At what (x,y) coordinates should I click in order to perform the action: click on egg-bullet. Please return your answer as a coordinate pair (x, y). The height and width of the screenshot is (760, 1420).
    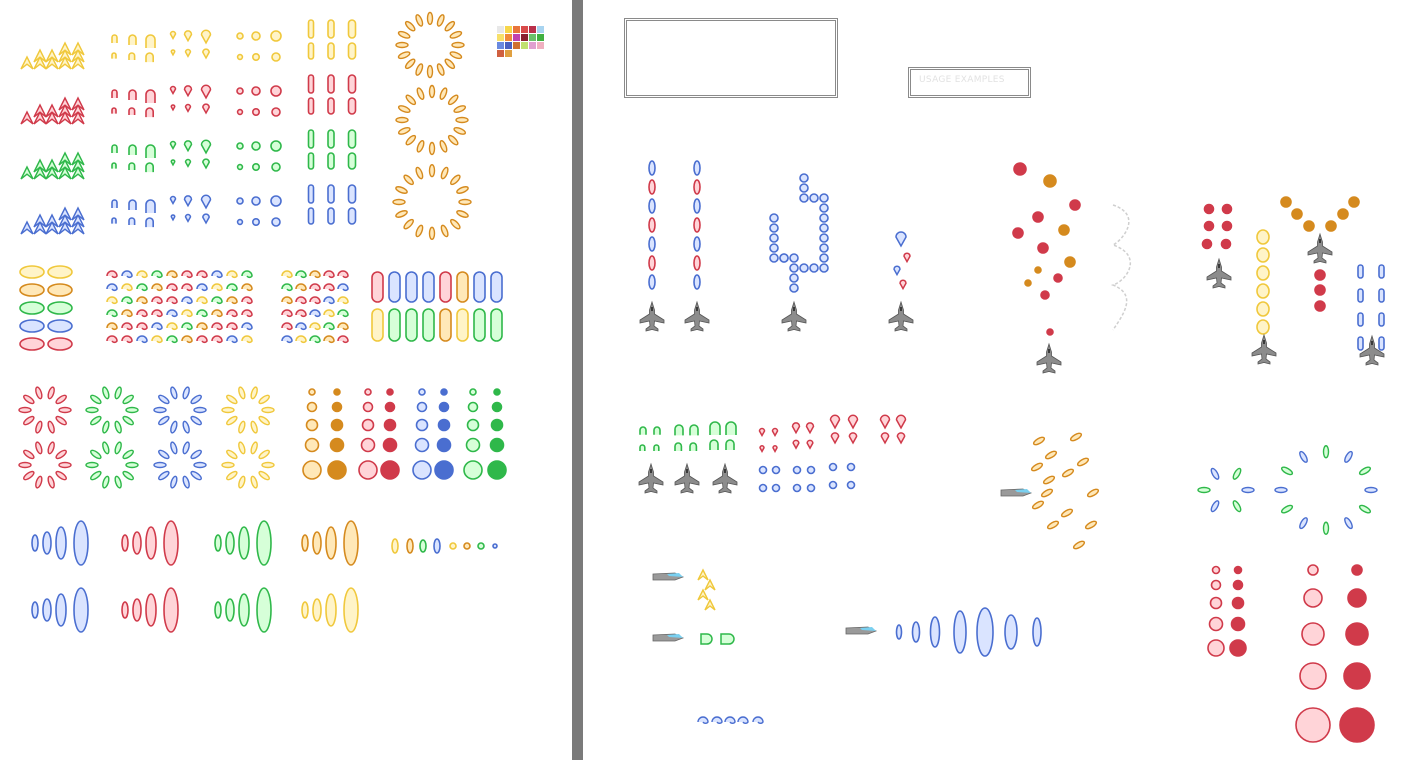
    Looking at the image, I should click on (1263, 237).